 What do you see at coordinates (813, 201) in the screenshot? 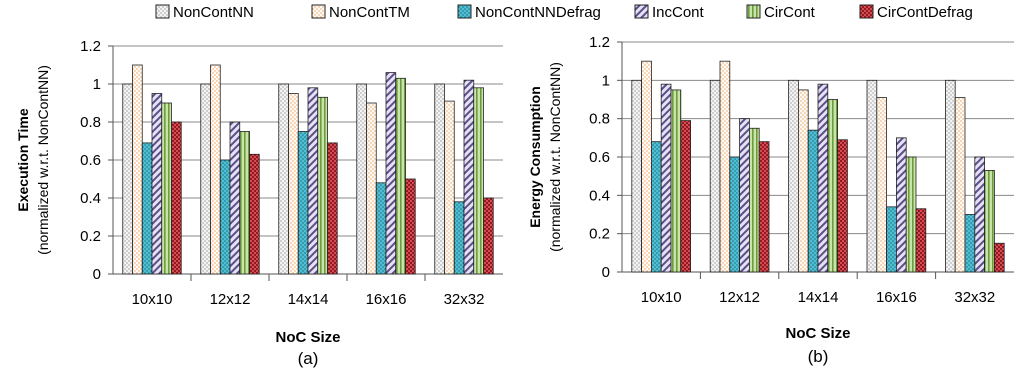
I see `bar-NonContNNDefrag-14x14` at bounding box center [813, 201].